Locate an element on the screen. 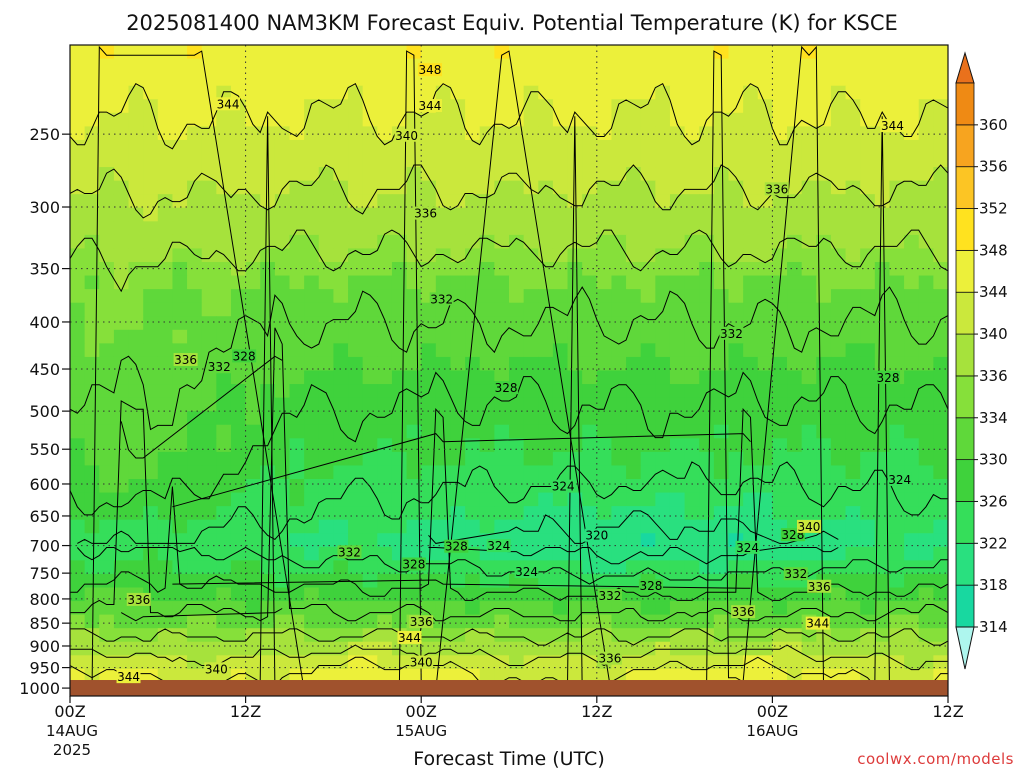  contour-line is located at coordinates (201, 407).